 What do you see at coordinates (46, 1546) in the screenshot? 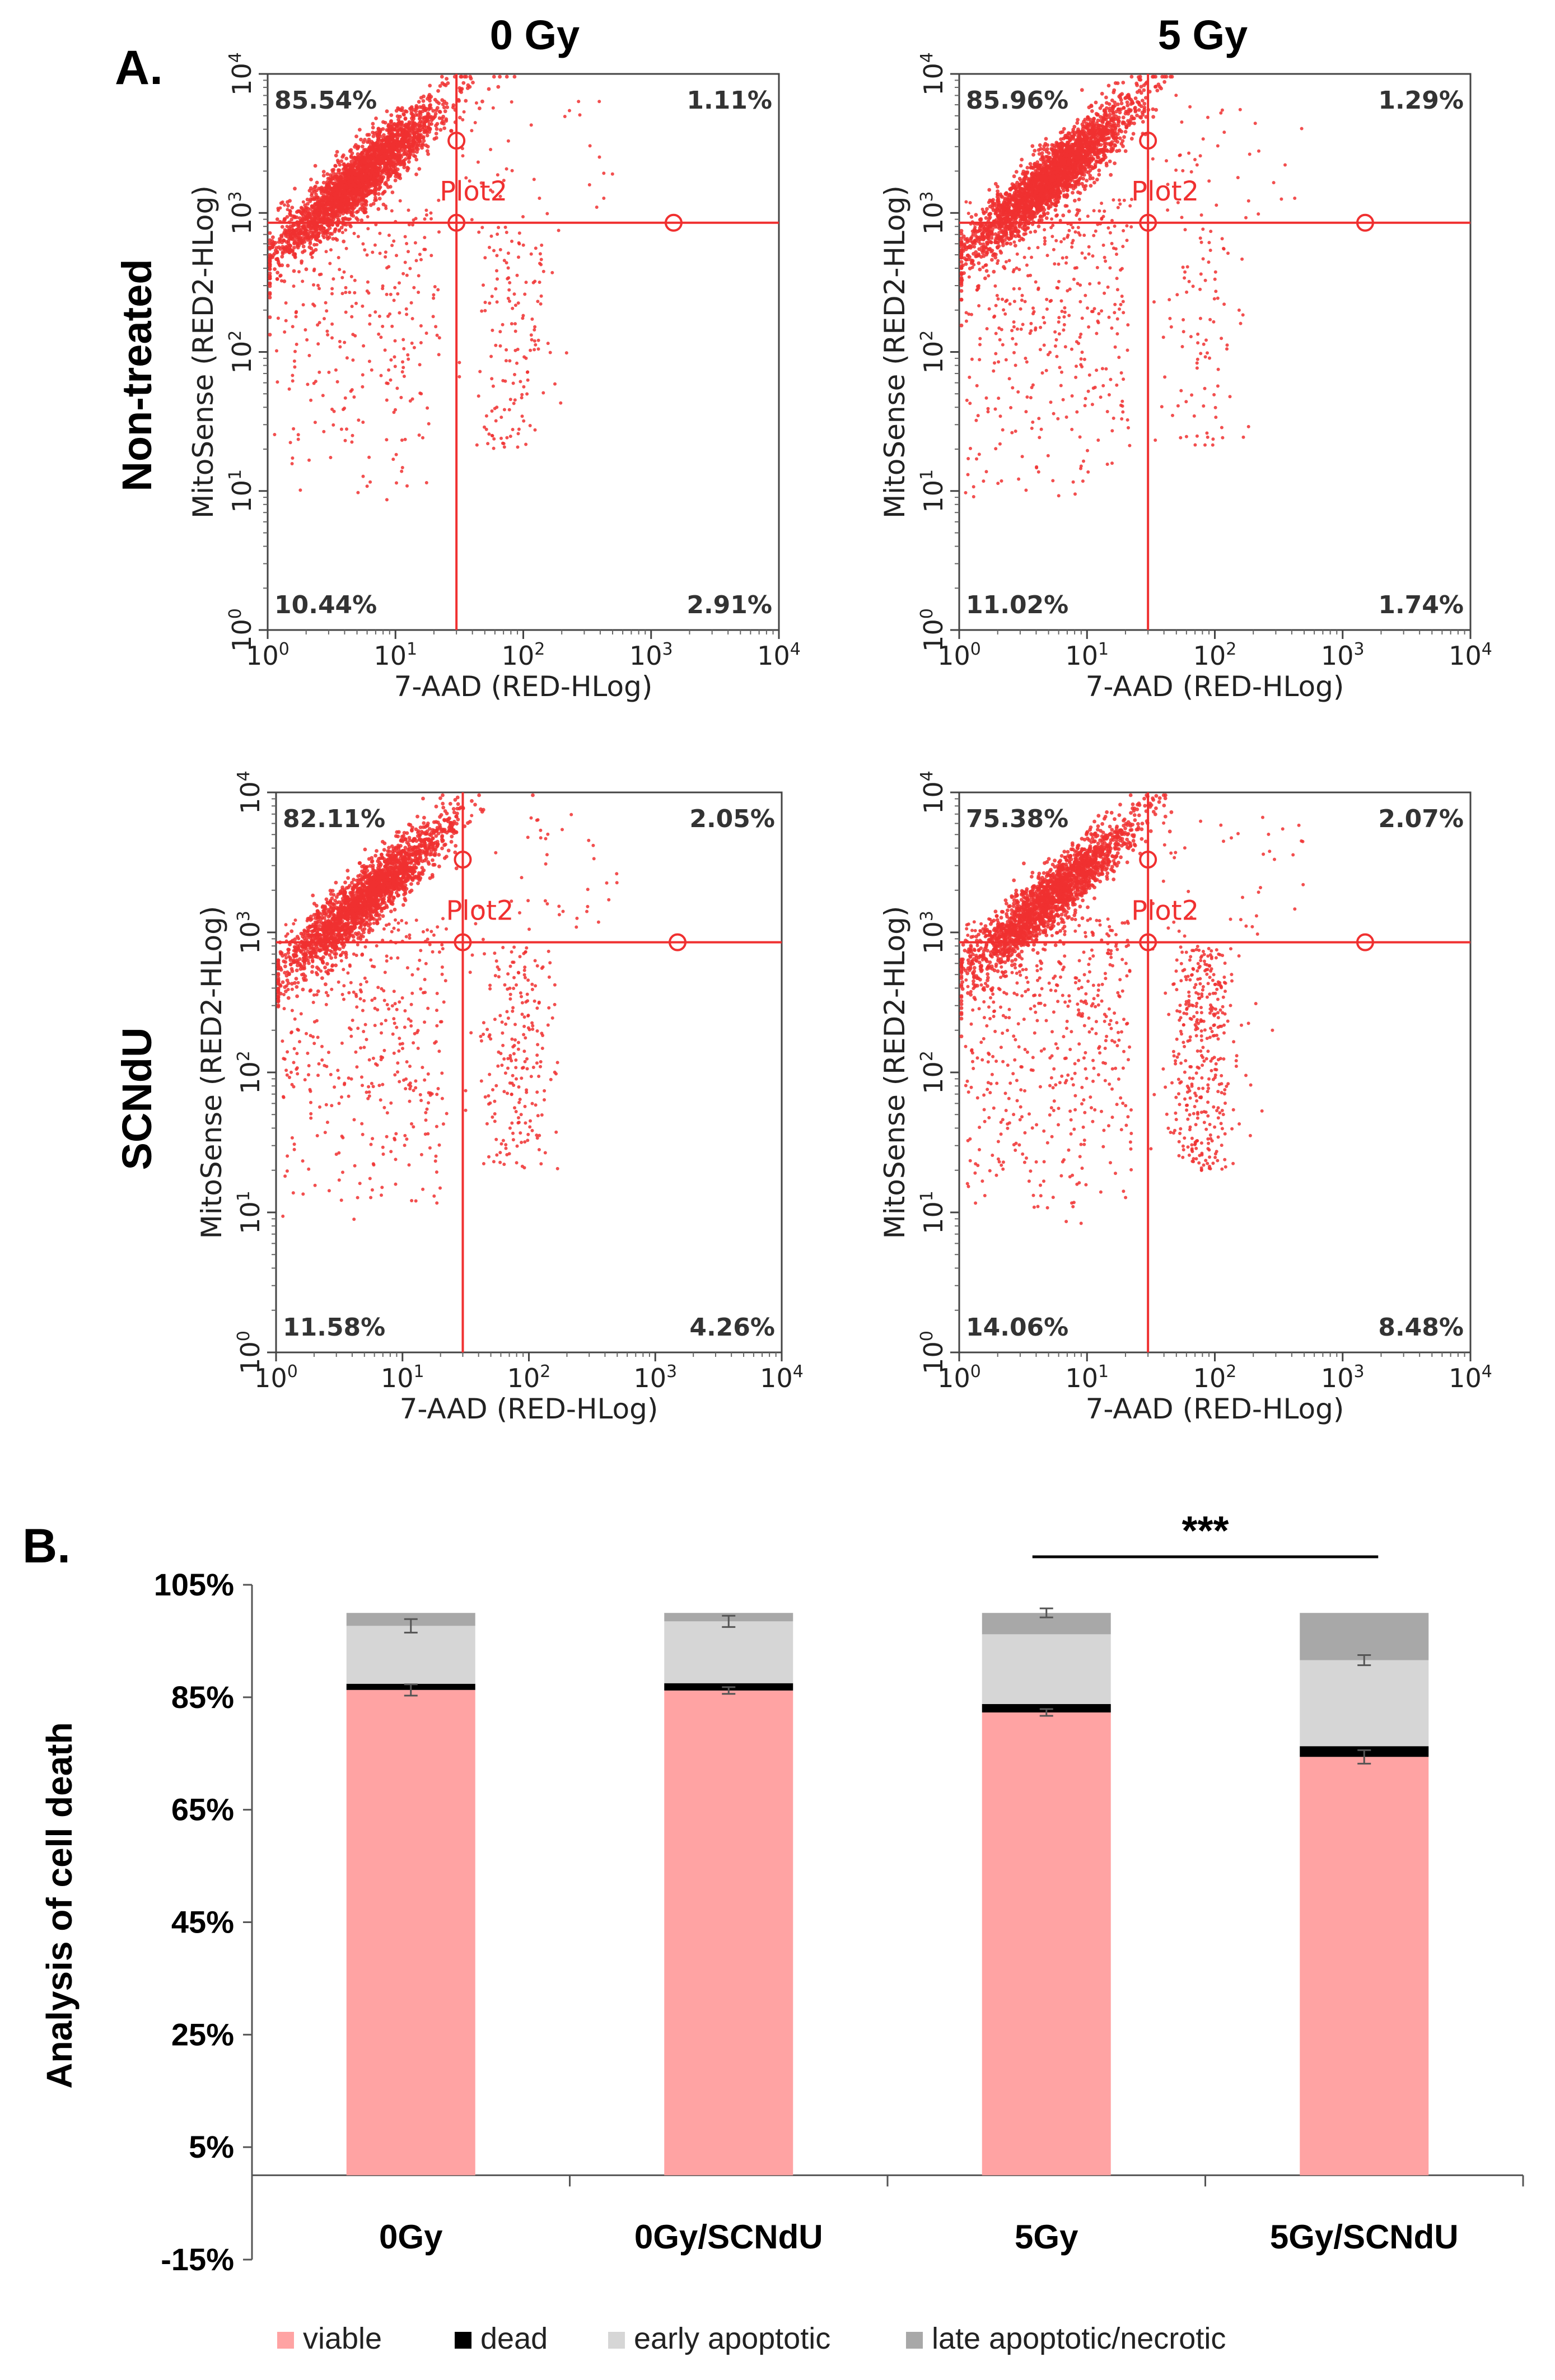
I see `panel-b-label: B.` at bounding box center [46, 1546].